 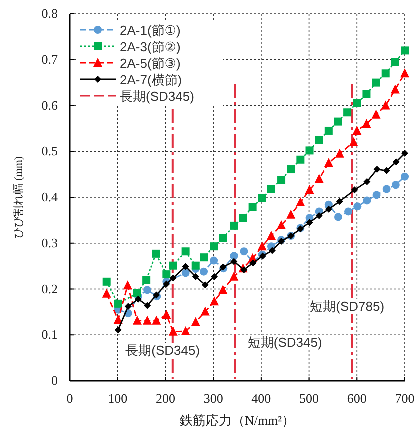 I want to click on legend-label: 2A-5(節③), so click(x=150, y=63).